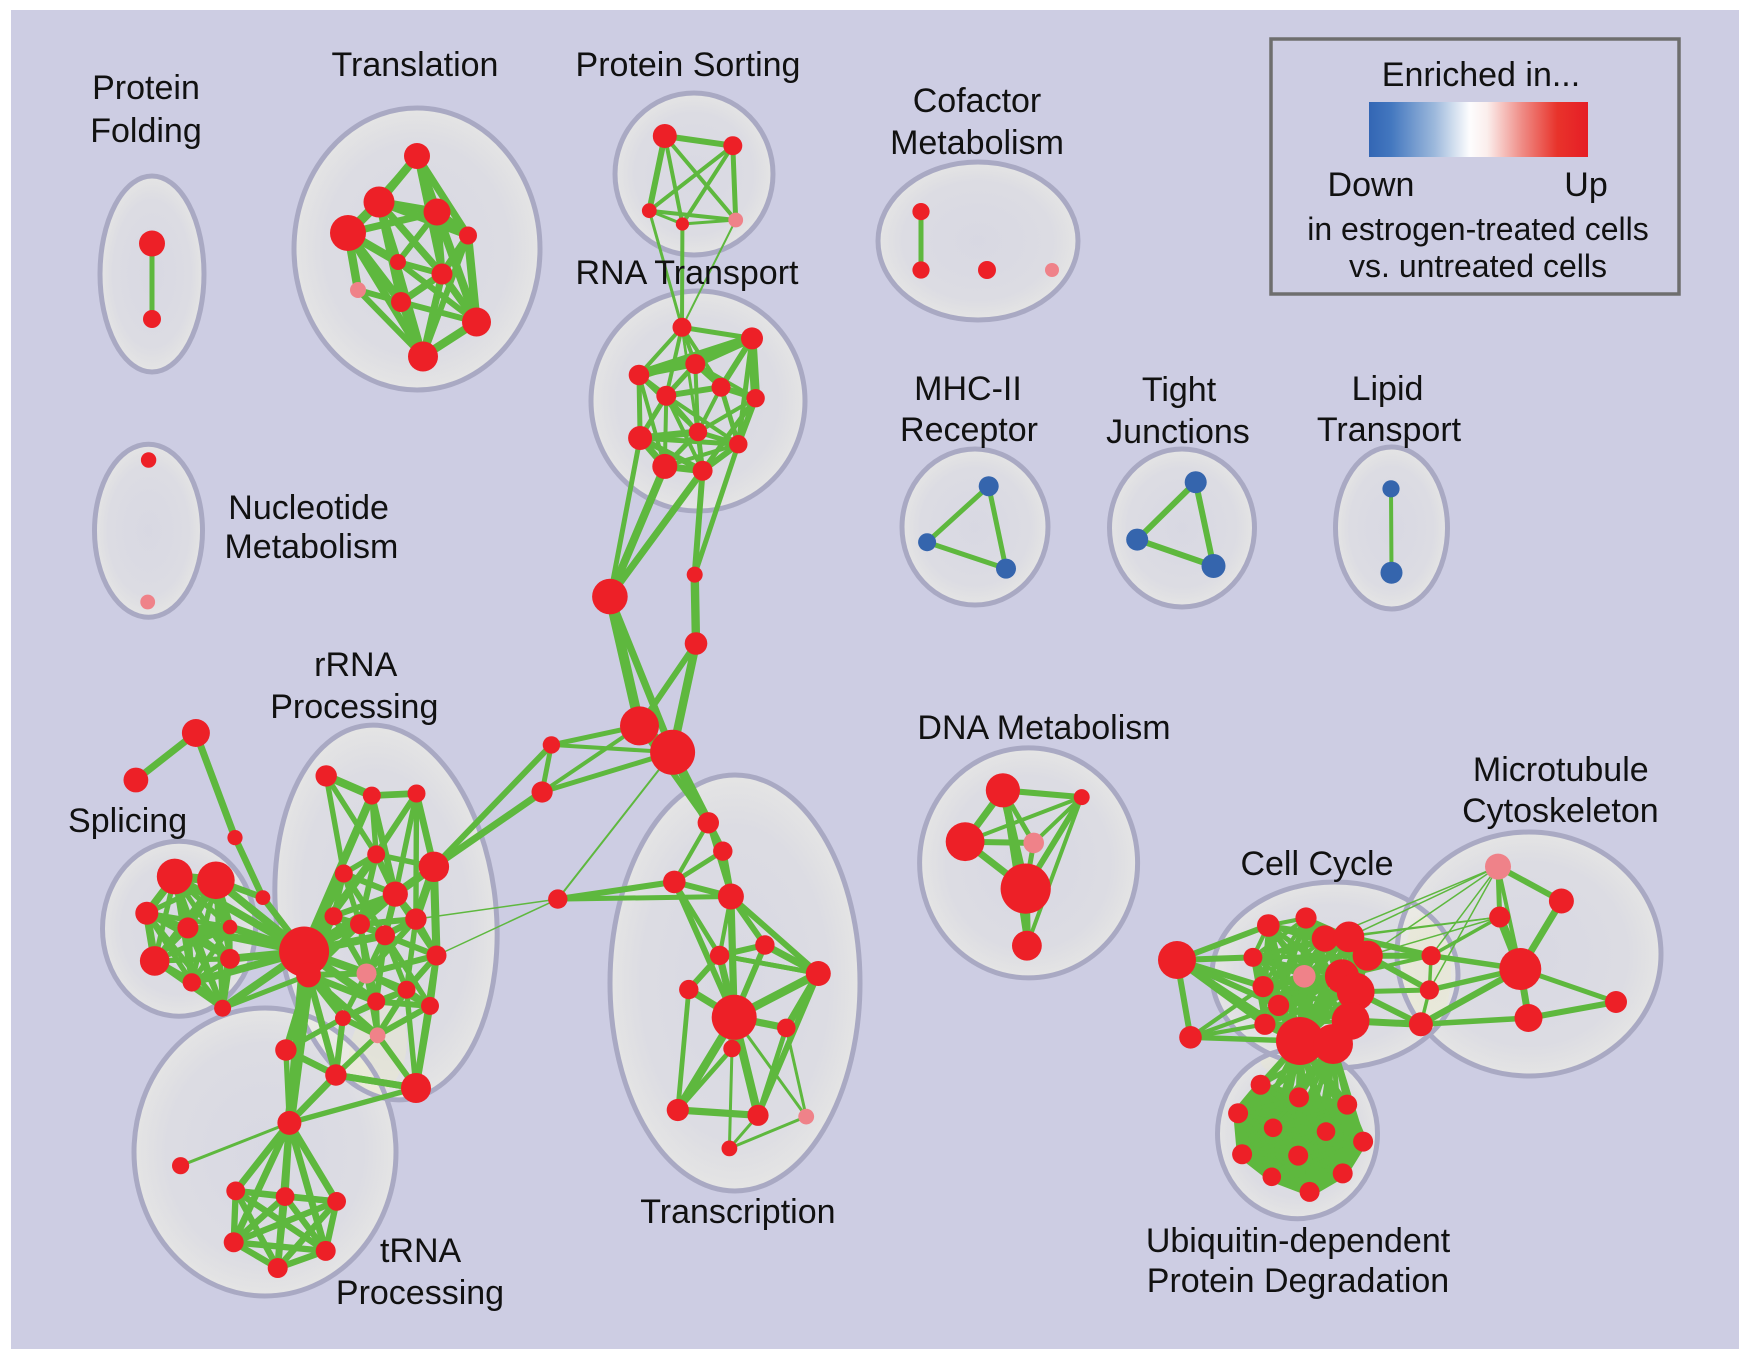 This screenshot has width=1750, height=1365. I want to click on svg-text: Ubiquitin-dependent, so click(1298, 1241).